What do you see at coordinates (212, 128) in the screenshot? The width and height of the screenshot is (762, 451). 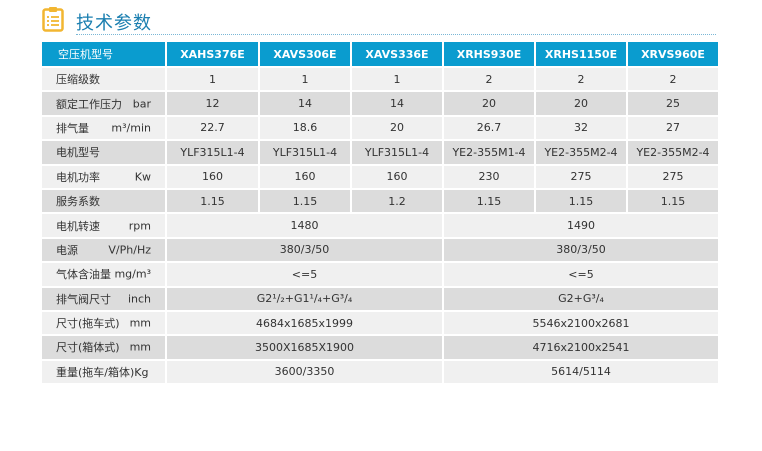 I see `table-cell: 22.7` at bounding box center [212, 128].